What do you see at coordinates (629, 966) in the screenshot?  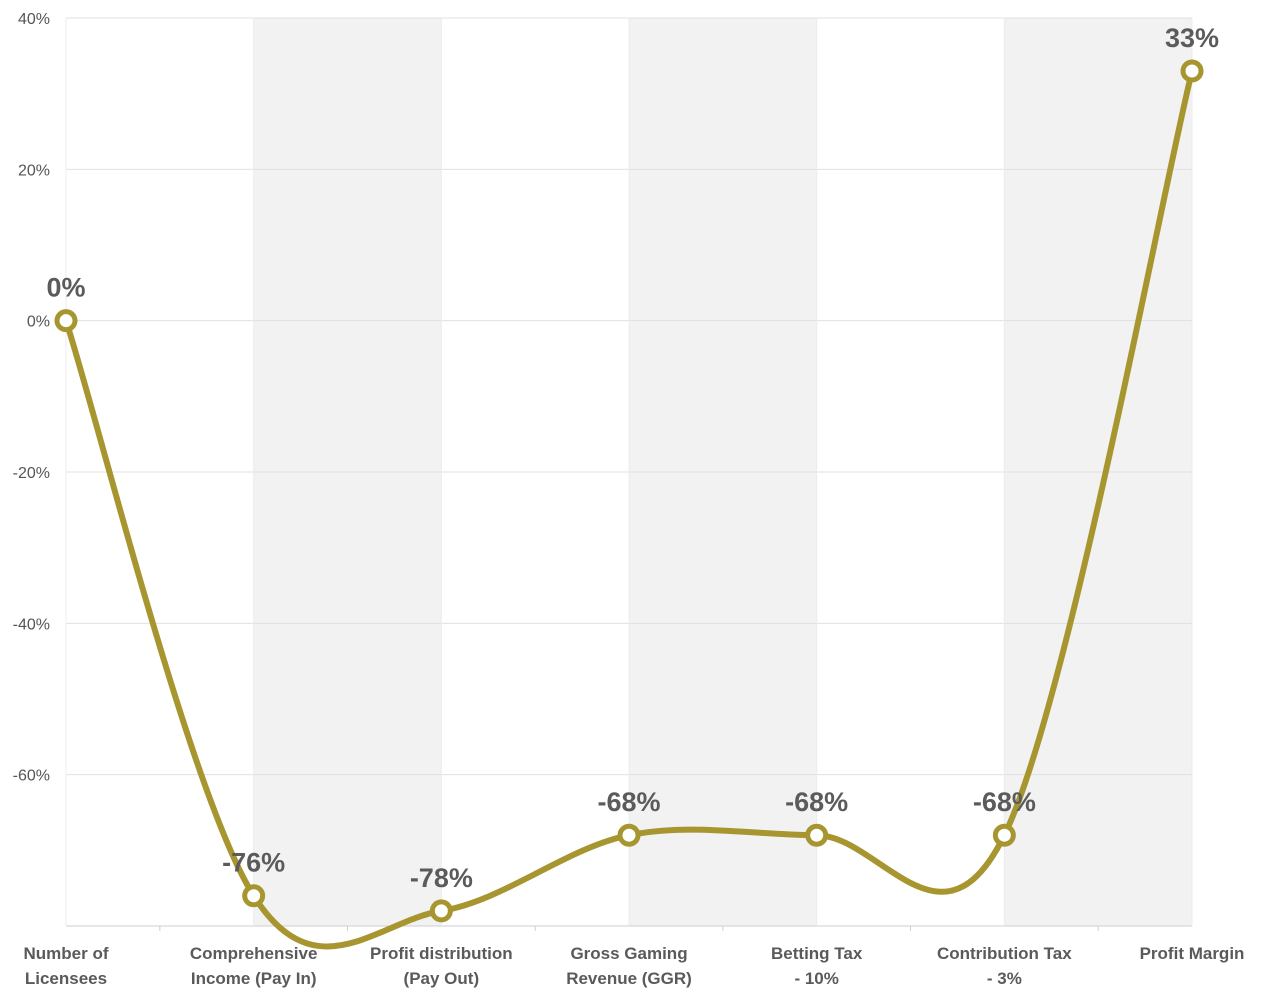 I see `x-tick-label: Gross Gaming Revenue (GGR)` at bounding box center [629, 966].